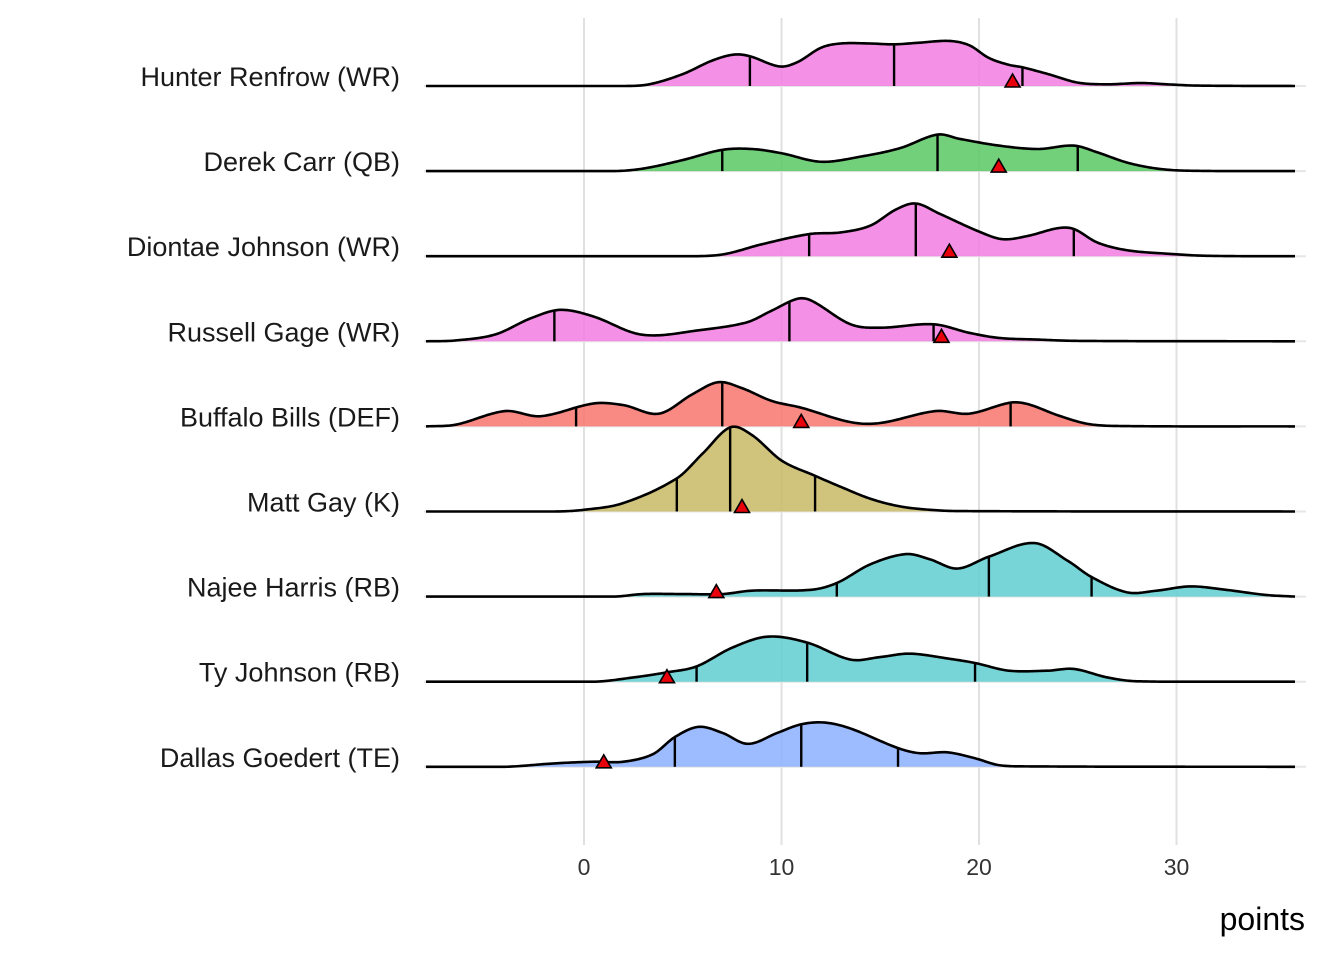  What do you see at coordinates (323, 503) in the screenshot?
I see `y-label-matt-gay-k: Matt Gay (K)` at bounding box center [323, 503].